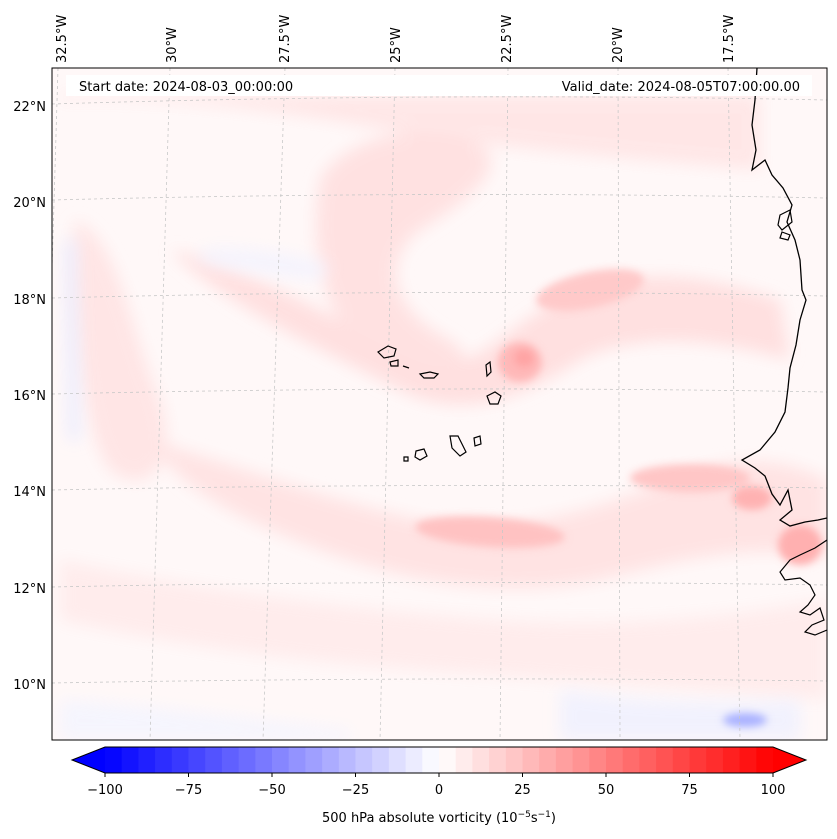 The height and width of the screenshot is (839, 837). I want to click on island-boa-vista, so click(494, 398).